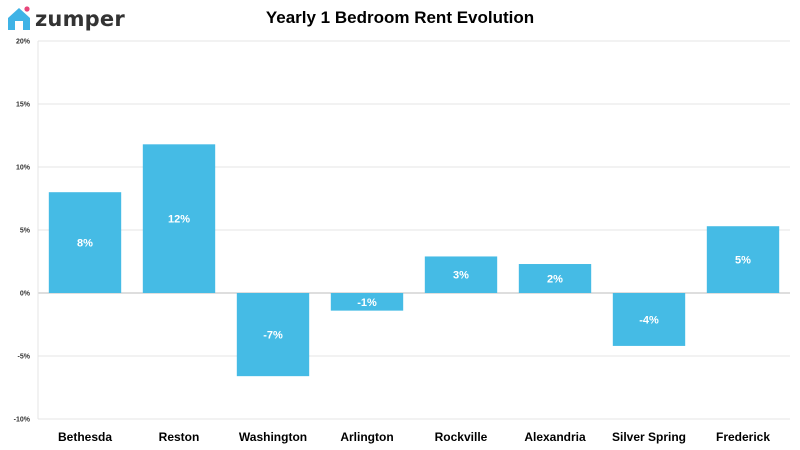  I want to click on bar-bethesda, so click(85, 242).